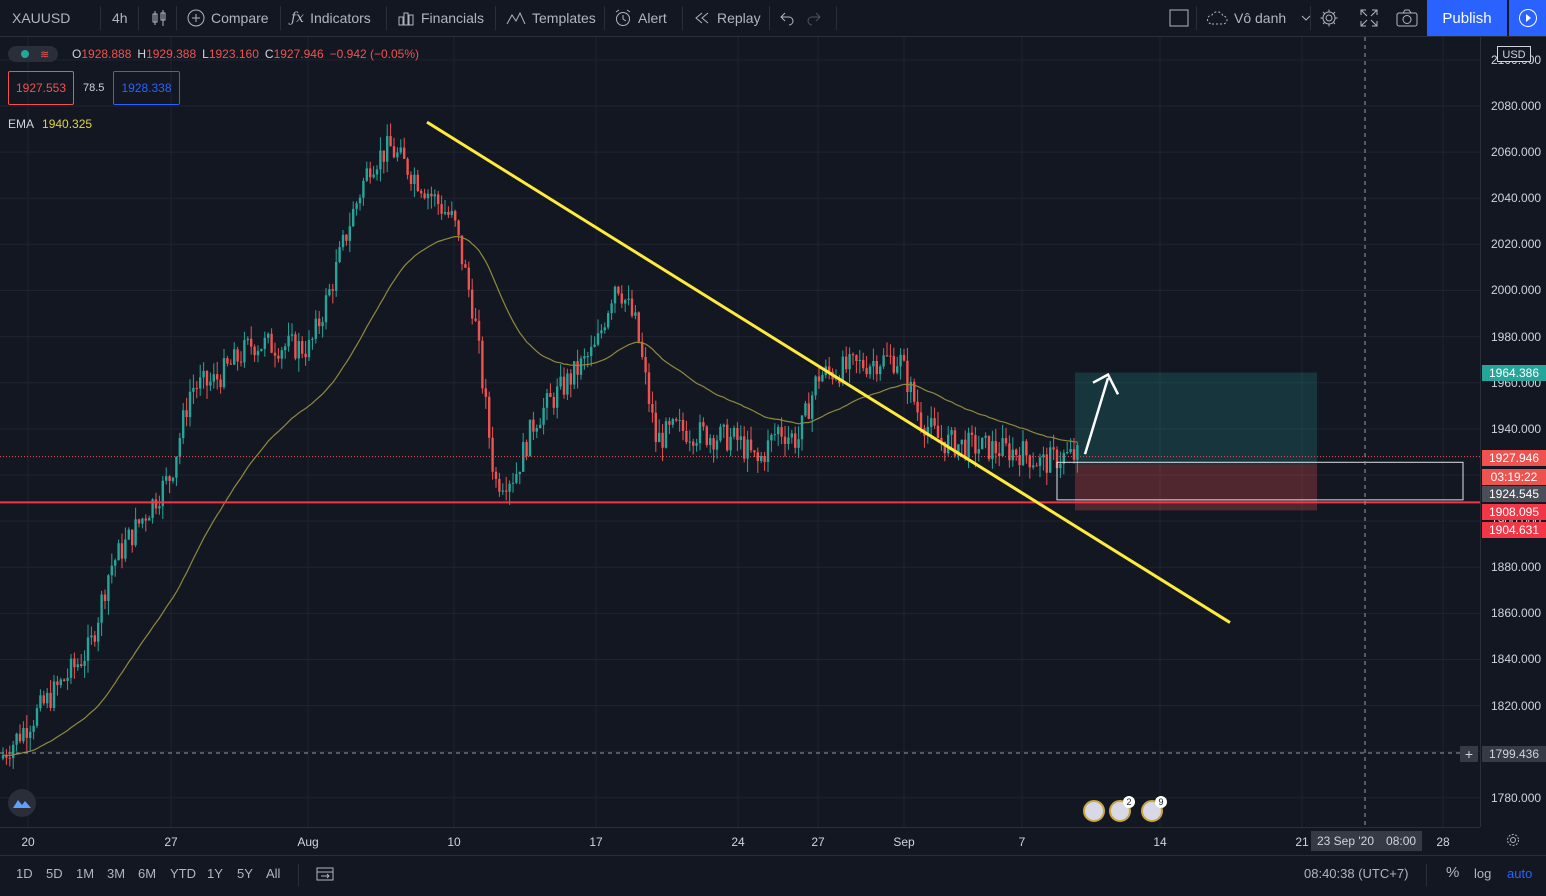 The height and width of the screenshot is (896, 1546). I want to click on price-tick-label: 1880.000, so click(1516, 567).